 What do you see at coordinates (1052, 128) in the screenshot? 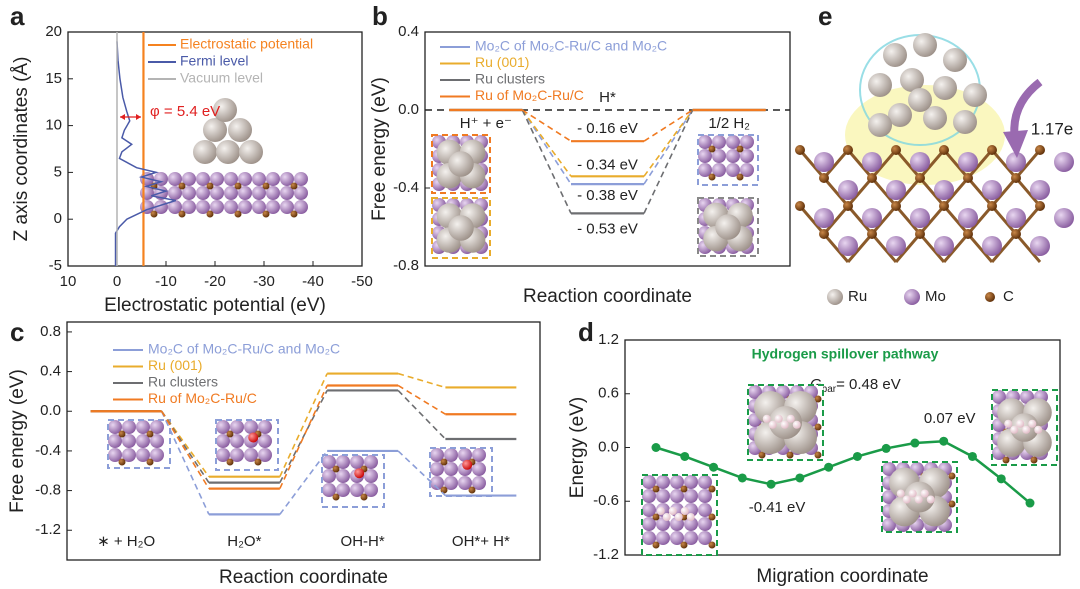
I see `charge-label: 1.17e` at bounding box center [1052, 128].